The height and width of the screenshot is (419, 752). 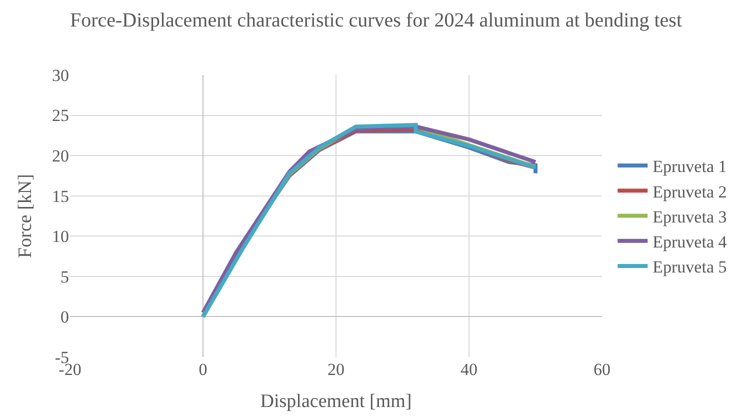 I want to click on x-tick-label: 20, so click(x=336, y=369).